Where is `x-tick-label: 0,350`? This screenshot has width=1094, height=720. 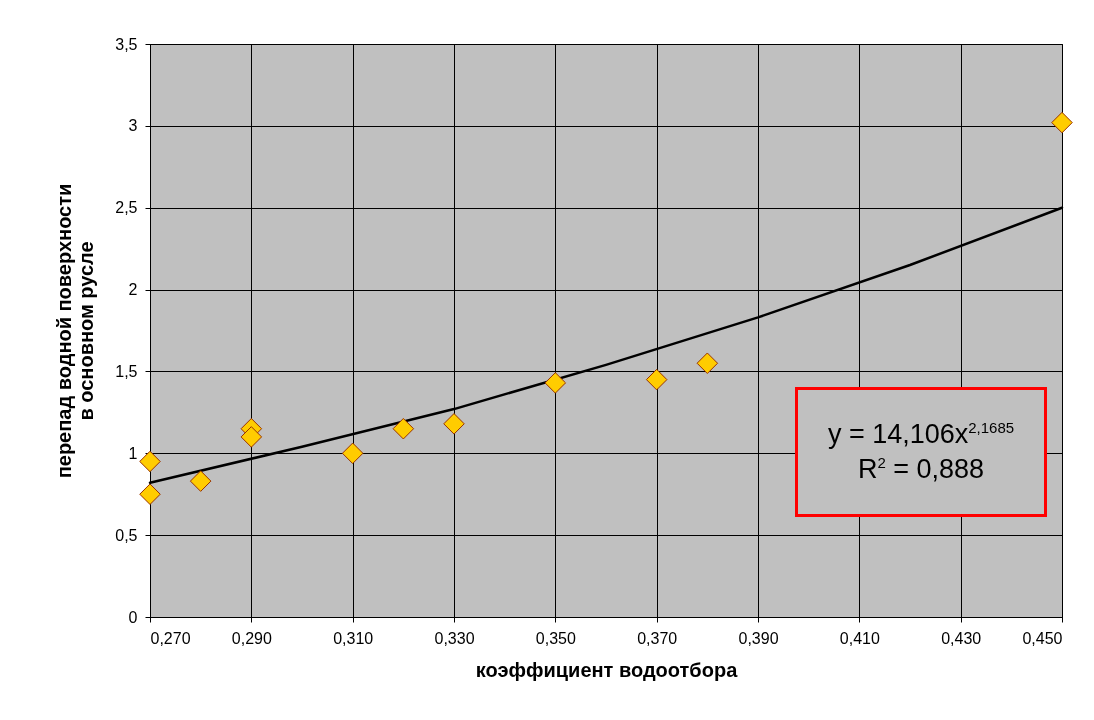
x-tick-label: 0,350 is located at coordinates (555, 638).